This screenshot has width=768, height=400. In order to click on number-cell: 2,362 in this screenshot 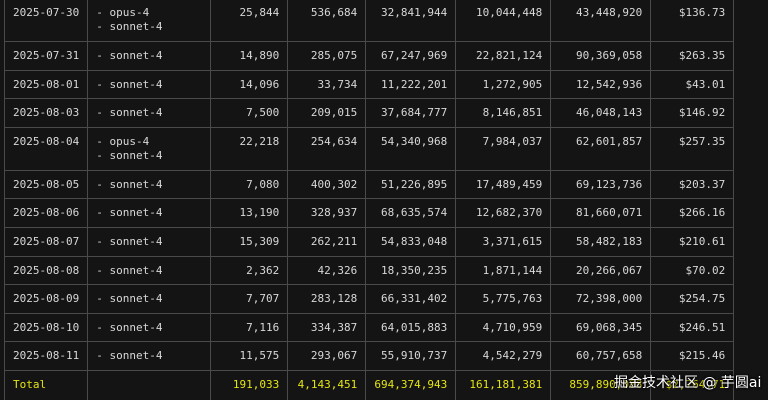, I will do `click(249, 270)`.